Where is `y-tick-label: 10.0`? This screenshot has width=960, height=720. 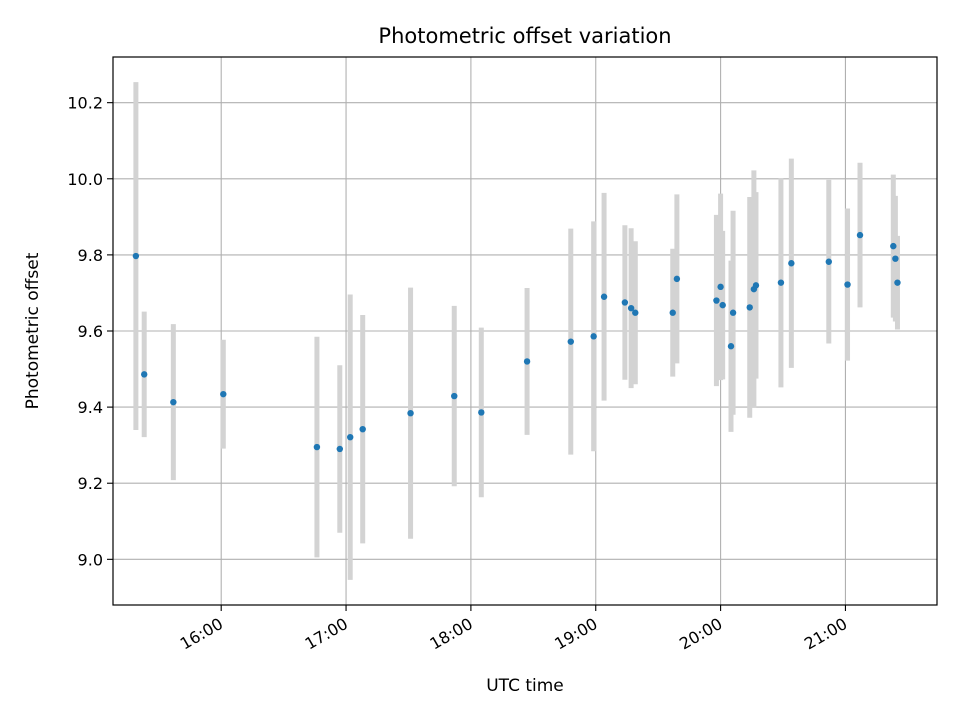
y-tick-label: 10.0 is located at coordinates (85, 179).